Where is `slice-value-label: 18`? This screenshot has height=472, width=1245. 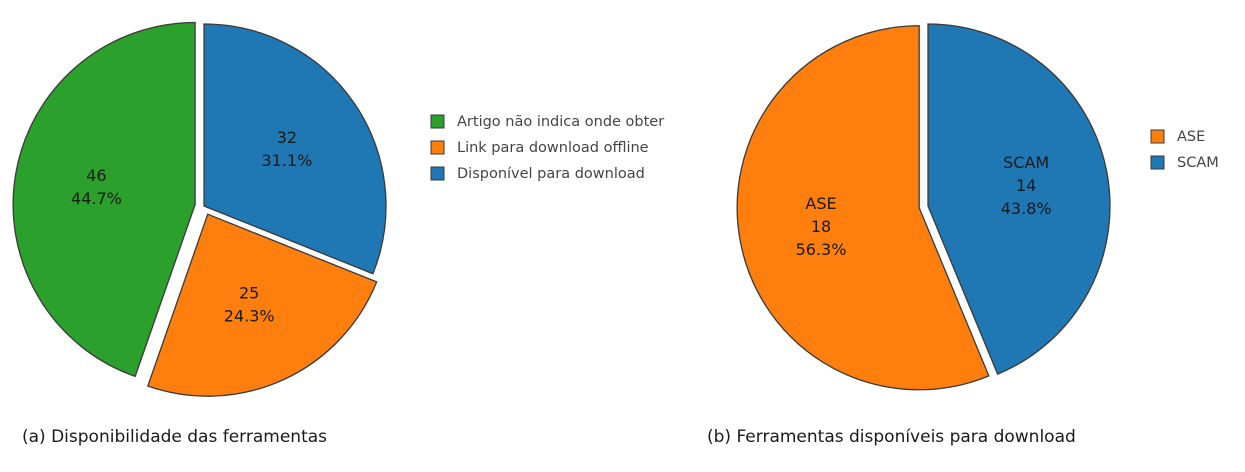 slice-value-label: 18 is located at coordinates (821, 226).